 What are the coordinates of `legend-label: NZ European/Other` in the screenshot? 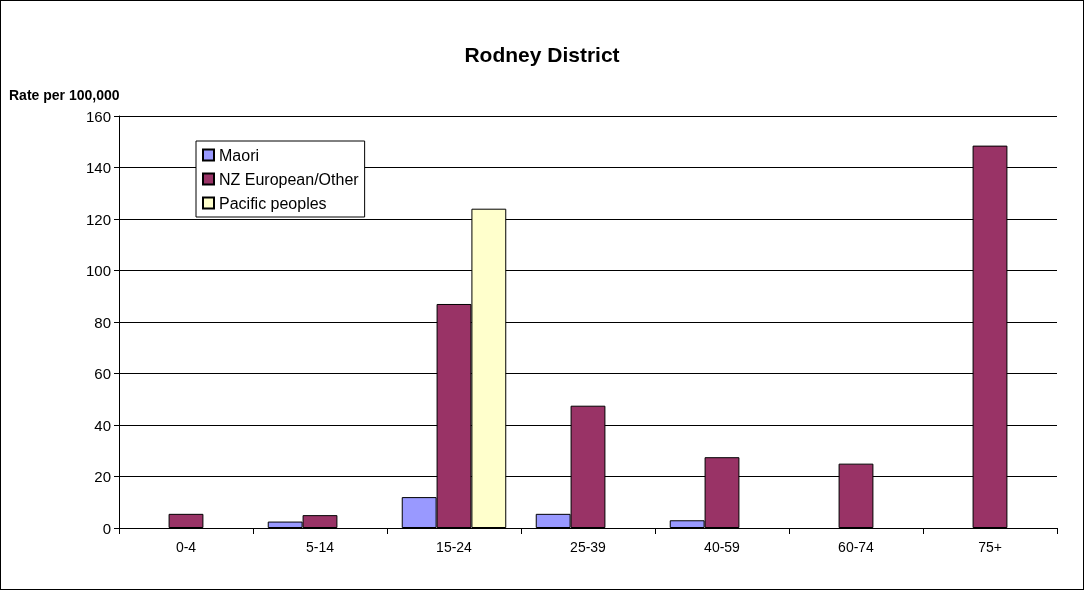 It's located at (289, 179).